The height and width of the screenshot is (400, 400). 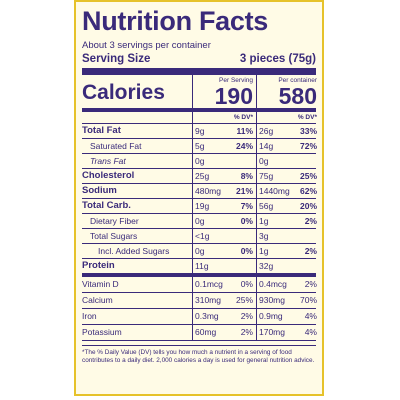 What do you see at coordinates (272, 176) in the screenshot?
I see `container-amount: 75g` at bounding box center [272, 176].